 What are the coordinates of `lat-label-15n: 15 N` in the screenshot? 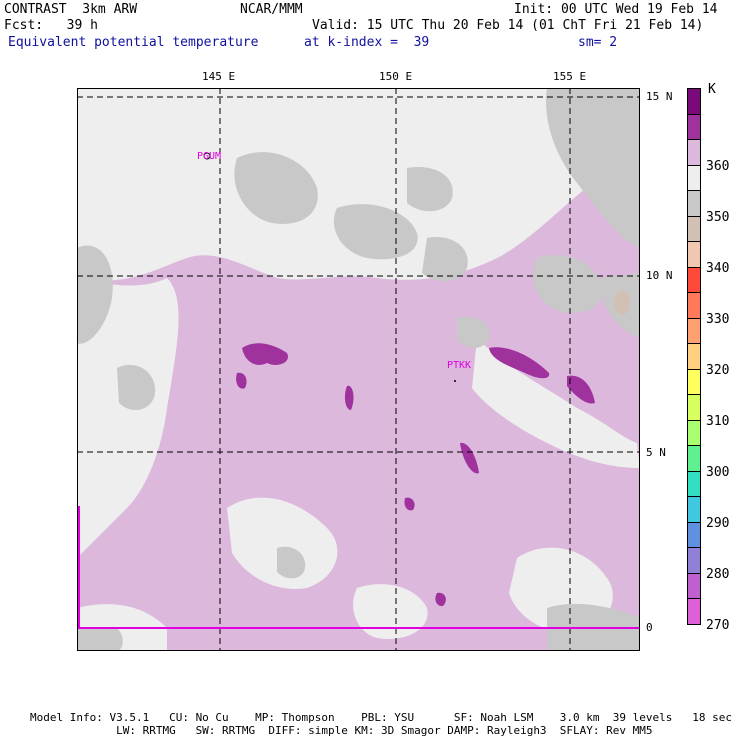 It's located at (659, 96).